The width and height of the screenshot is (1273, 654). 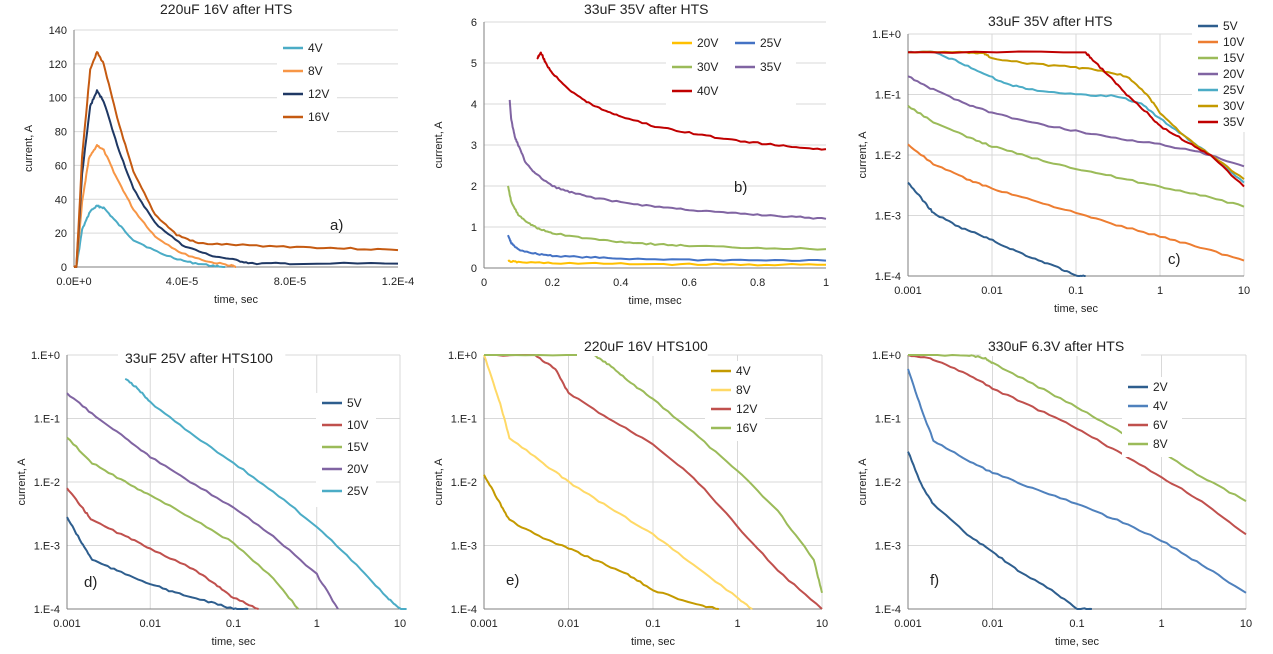 What do you see at coordinates (646, 346) in the screenshot?
I see `chart-title-text: 220uF 16V HTS100` at bounding box center [646, 346].